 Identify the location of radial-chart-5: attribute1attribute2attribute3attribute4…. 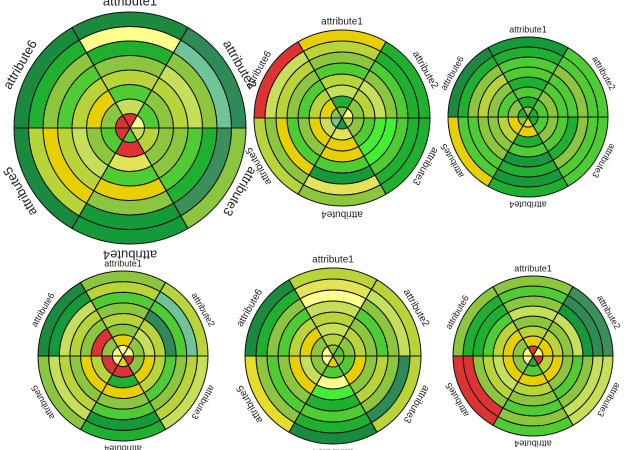
(333, 352).